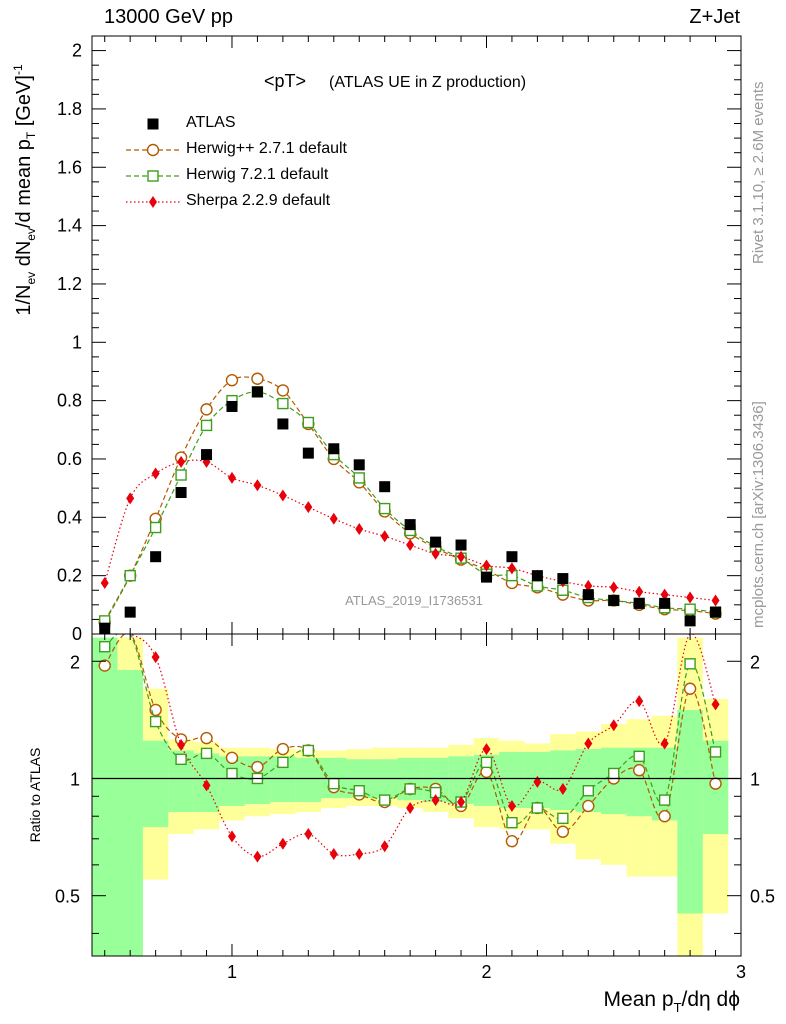  I want to click on y-tick-label: 2, so click(77, 51).